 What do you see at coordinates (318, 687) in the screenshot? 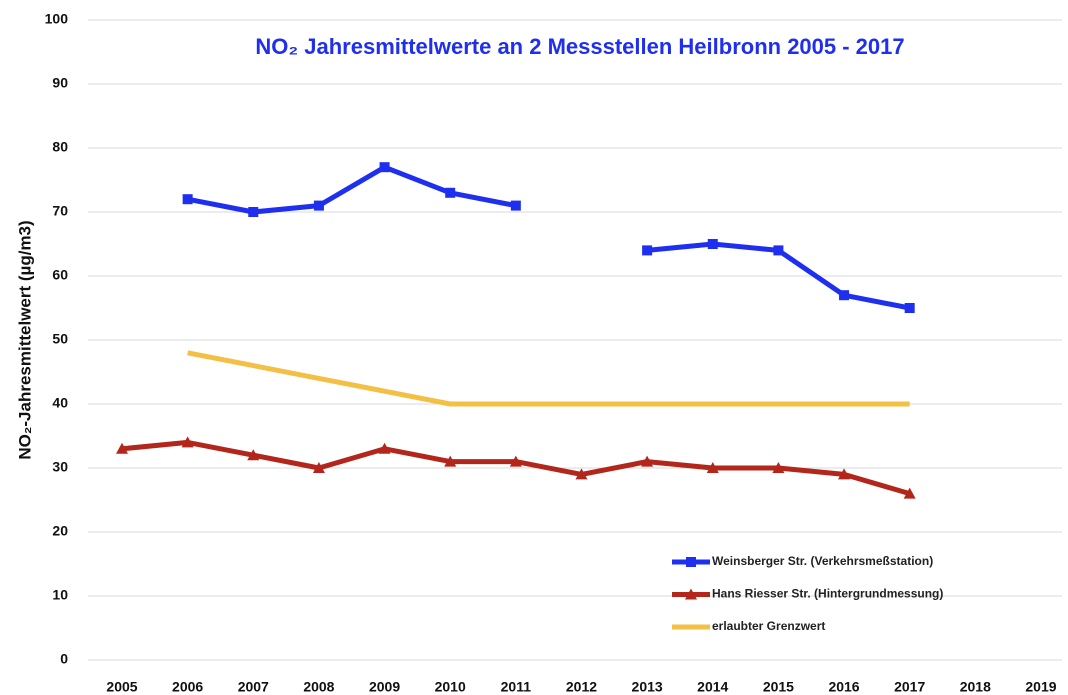
I see `x-tick-label: 2008` at bounding box center [318, 687].